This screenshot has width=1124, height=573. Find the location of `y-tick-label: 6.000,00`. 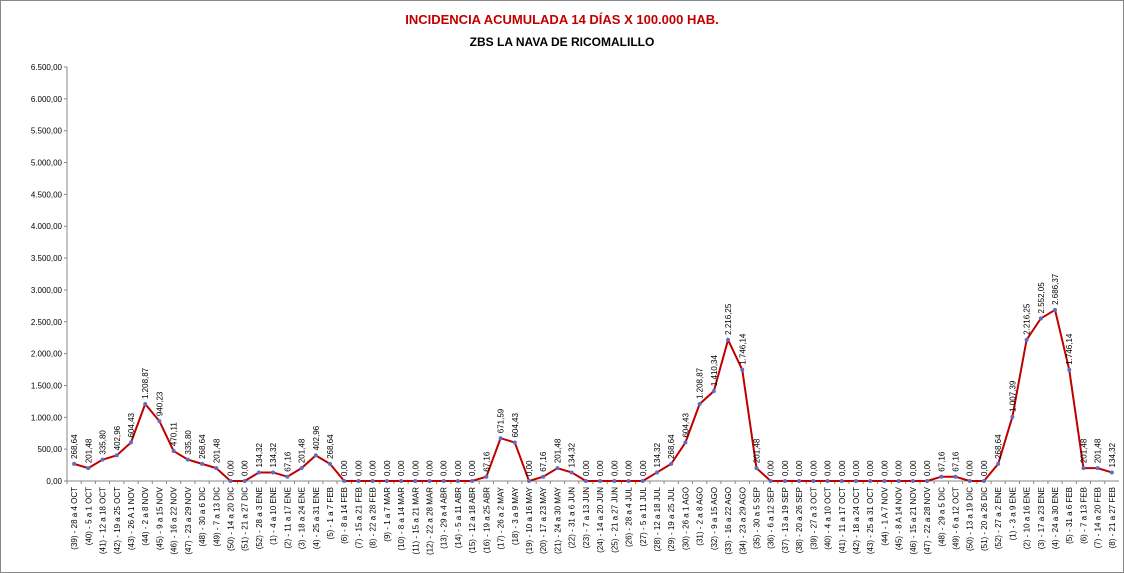

y-tick-label: 6.000,00 is located at coordinates (47, 99).